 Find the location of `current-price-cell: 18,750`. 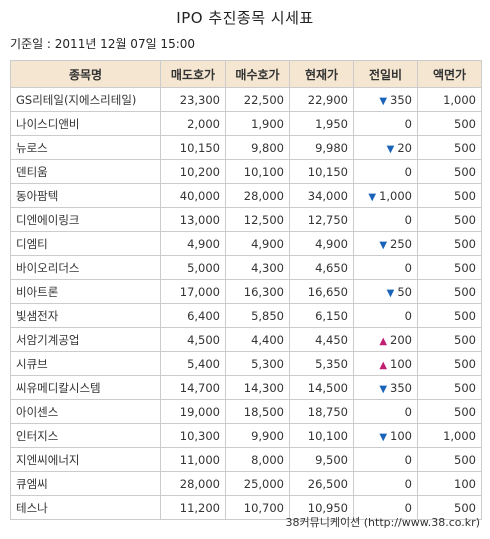

current-price-cell: 18,750 is located at coordinates (321, 411).